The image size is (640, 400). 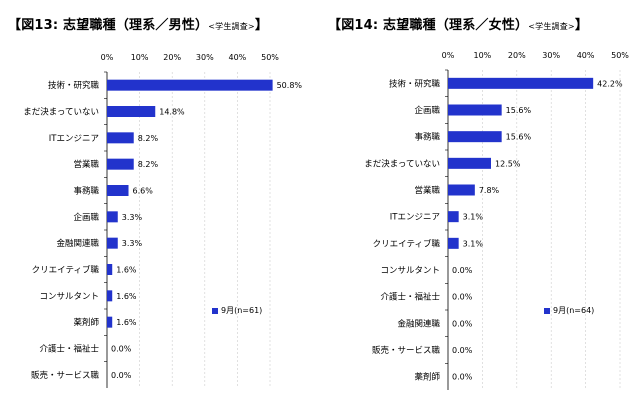 I want to click on chart-title: 【図14: 志望職種（理系／女性）<学生調査>】, so click(x=458, y=23).